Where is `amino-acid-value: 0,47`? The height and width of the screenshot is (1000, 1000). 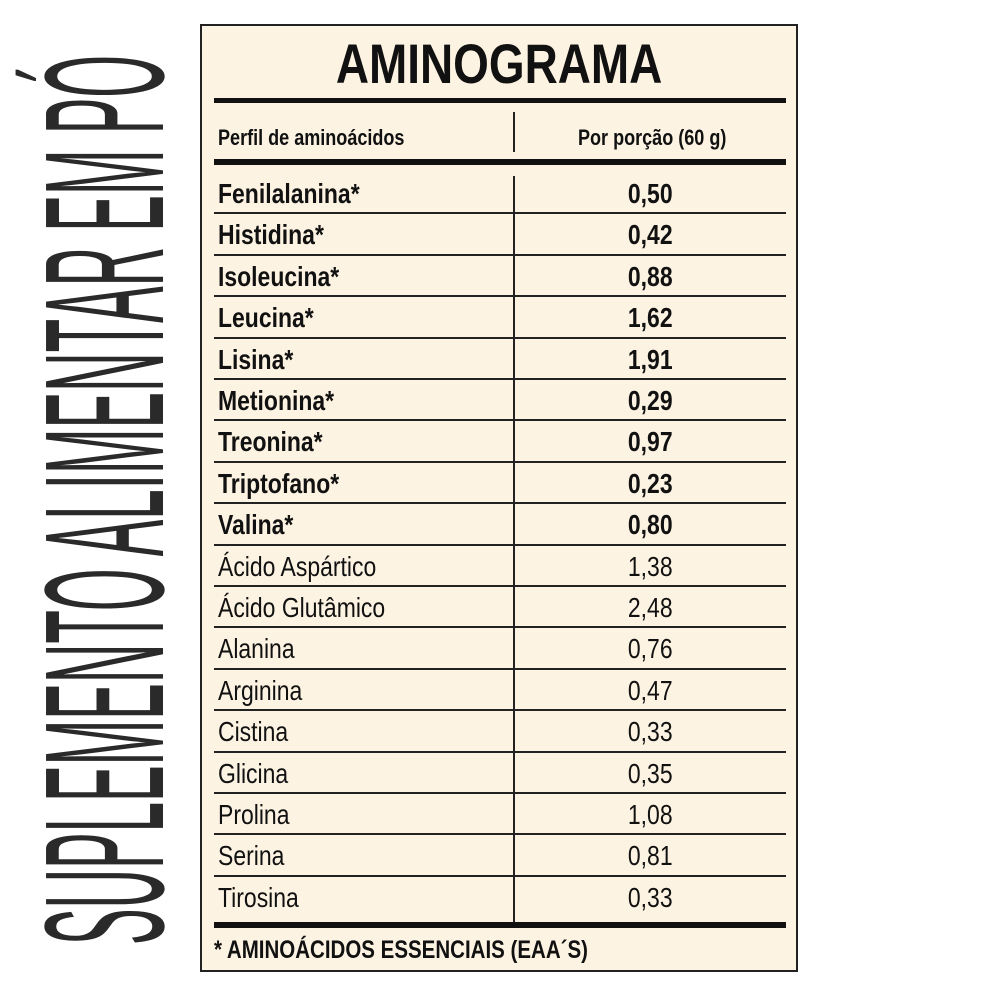 amino-acid-value: 0,47 is located at coordinates (650, 690).